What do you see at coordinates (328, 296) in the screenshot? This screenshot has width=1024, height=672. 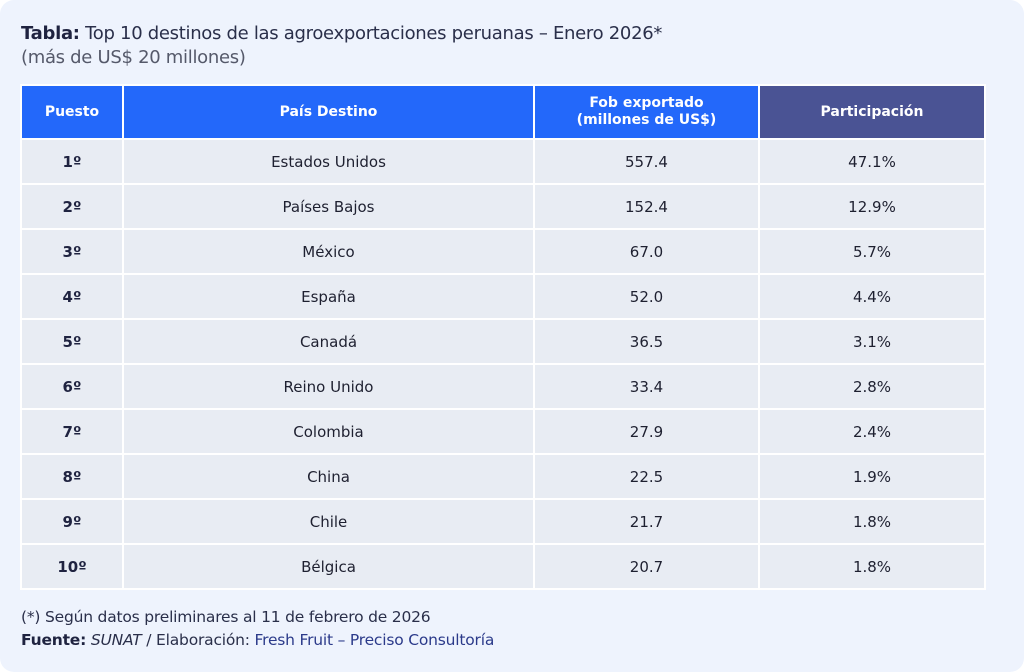 I see `country-cell: España` at bounding box center [328, 296].